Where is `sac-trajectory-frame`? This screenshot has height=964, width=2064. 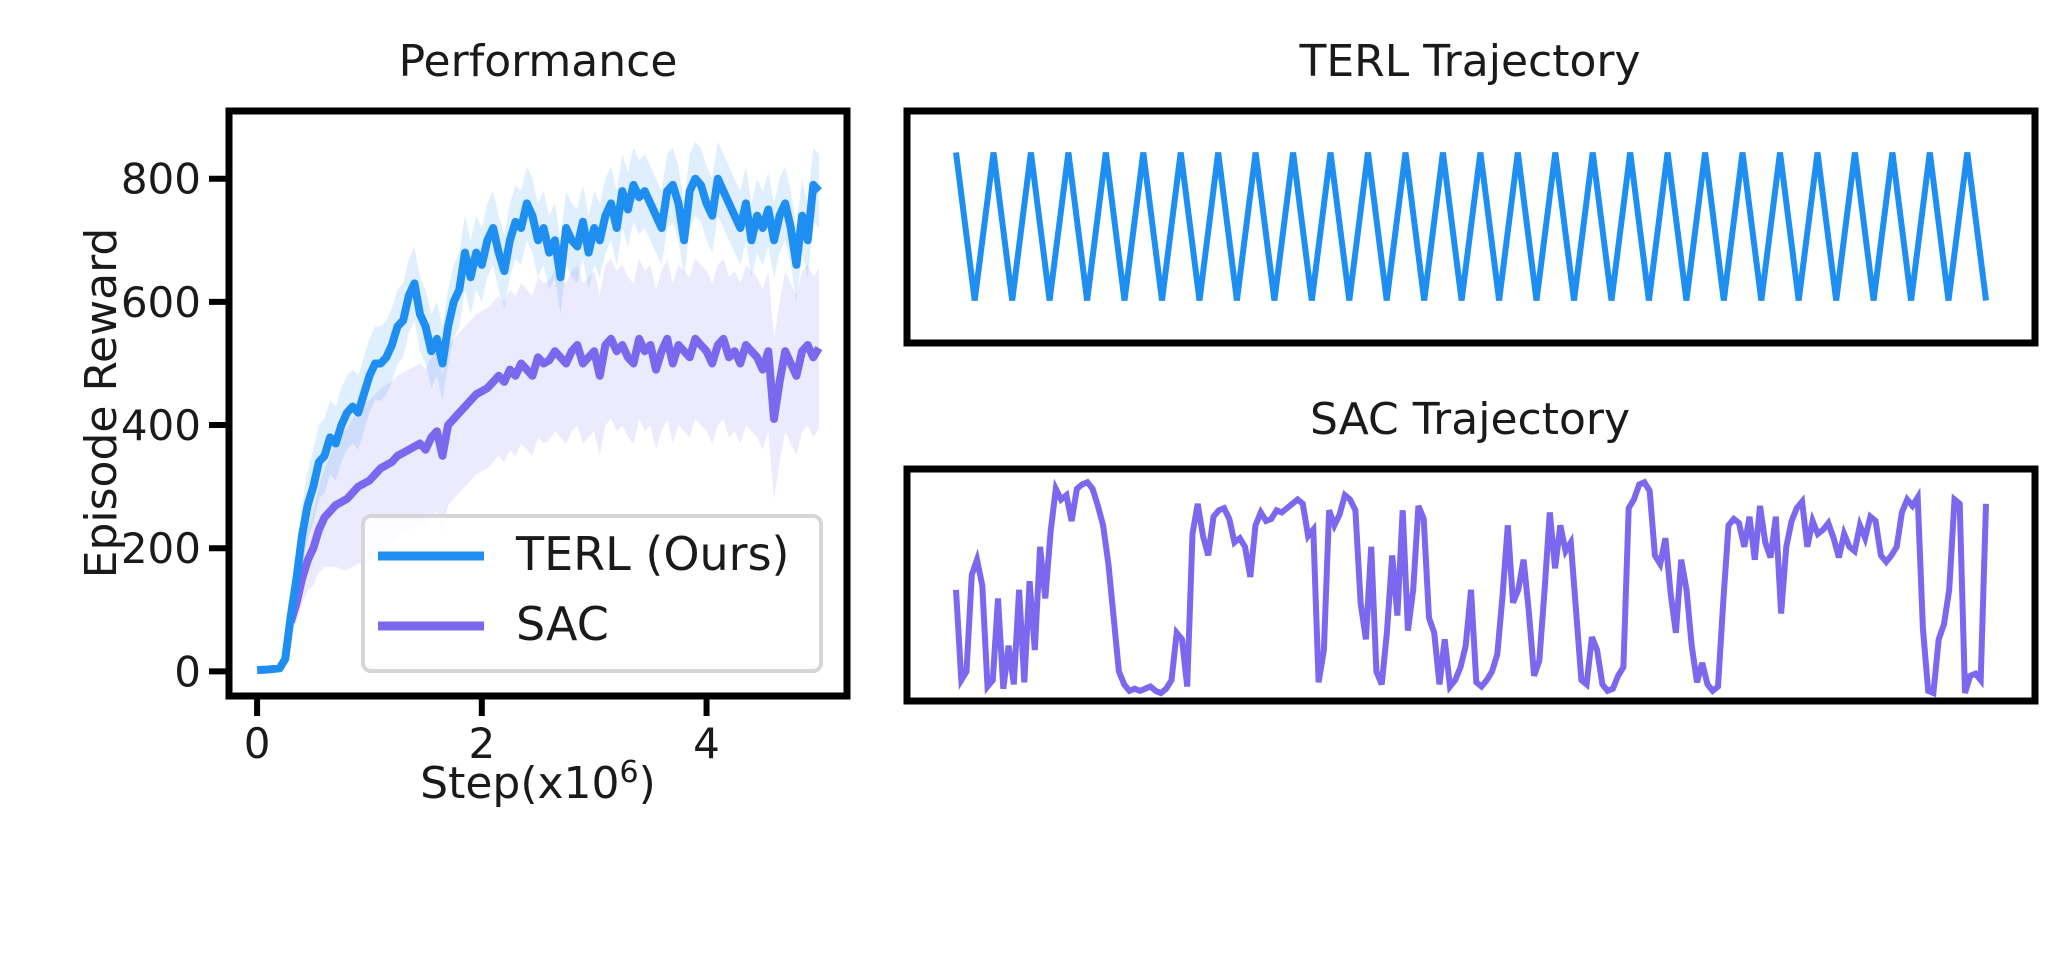 sac-trajectory-frame is located at coordinates (1471, 585).